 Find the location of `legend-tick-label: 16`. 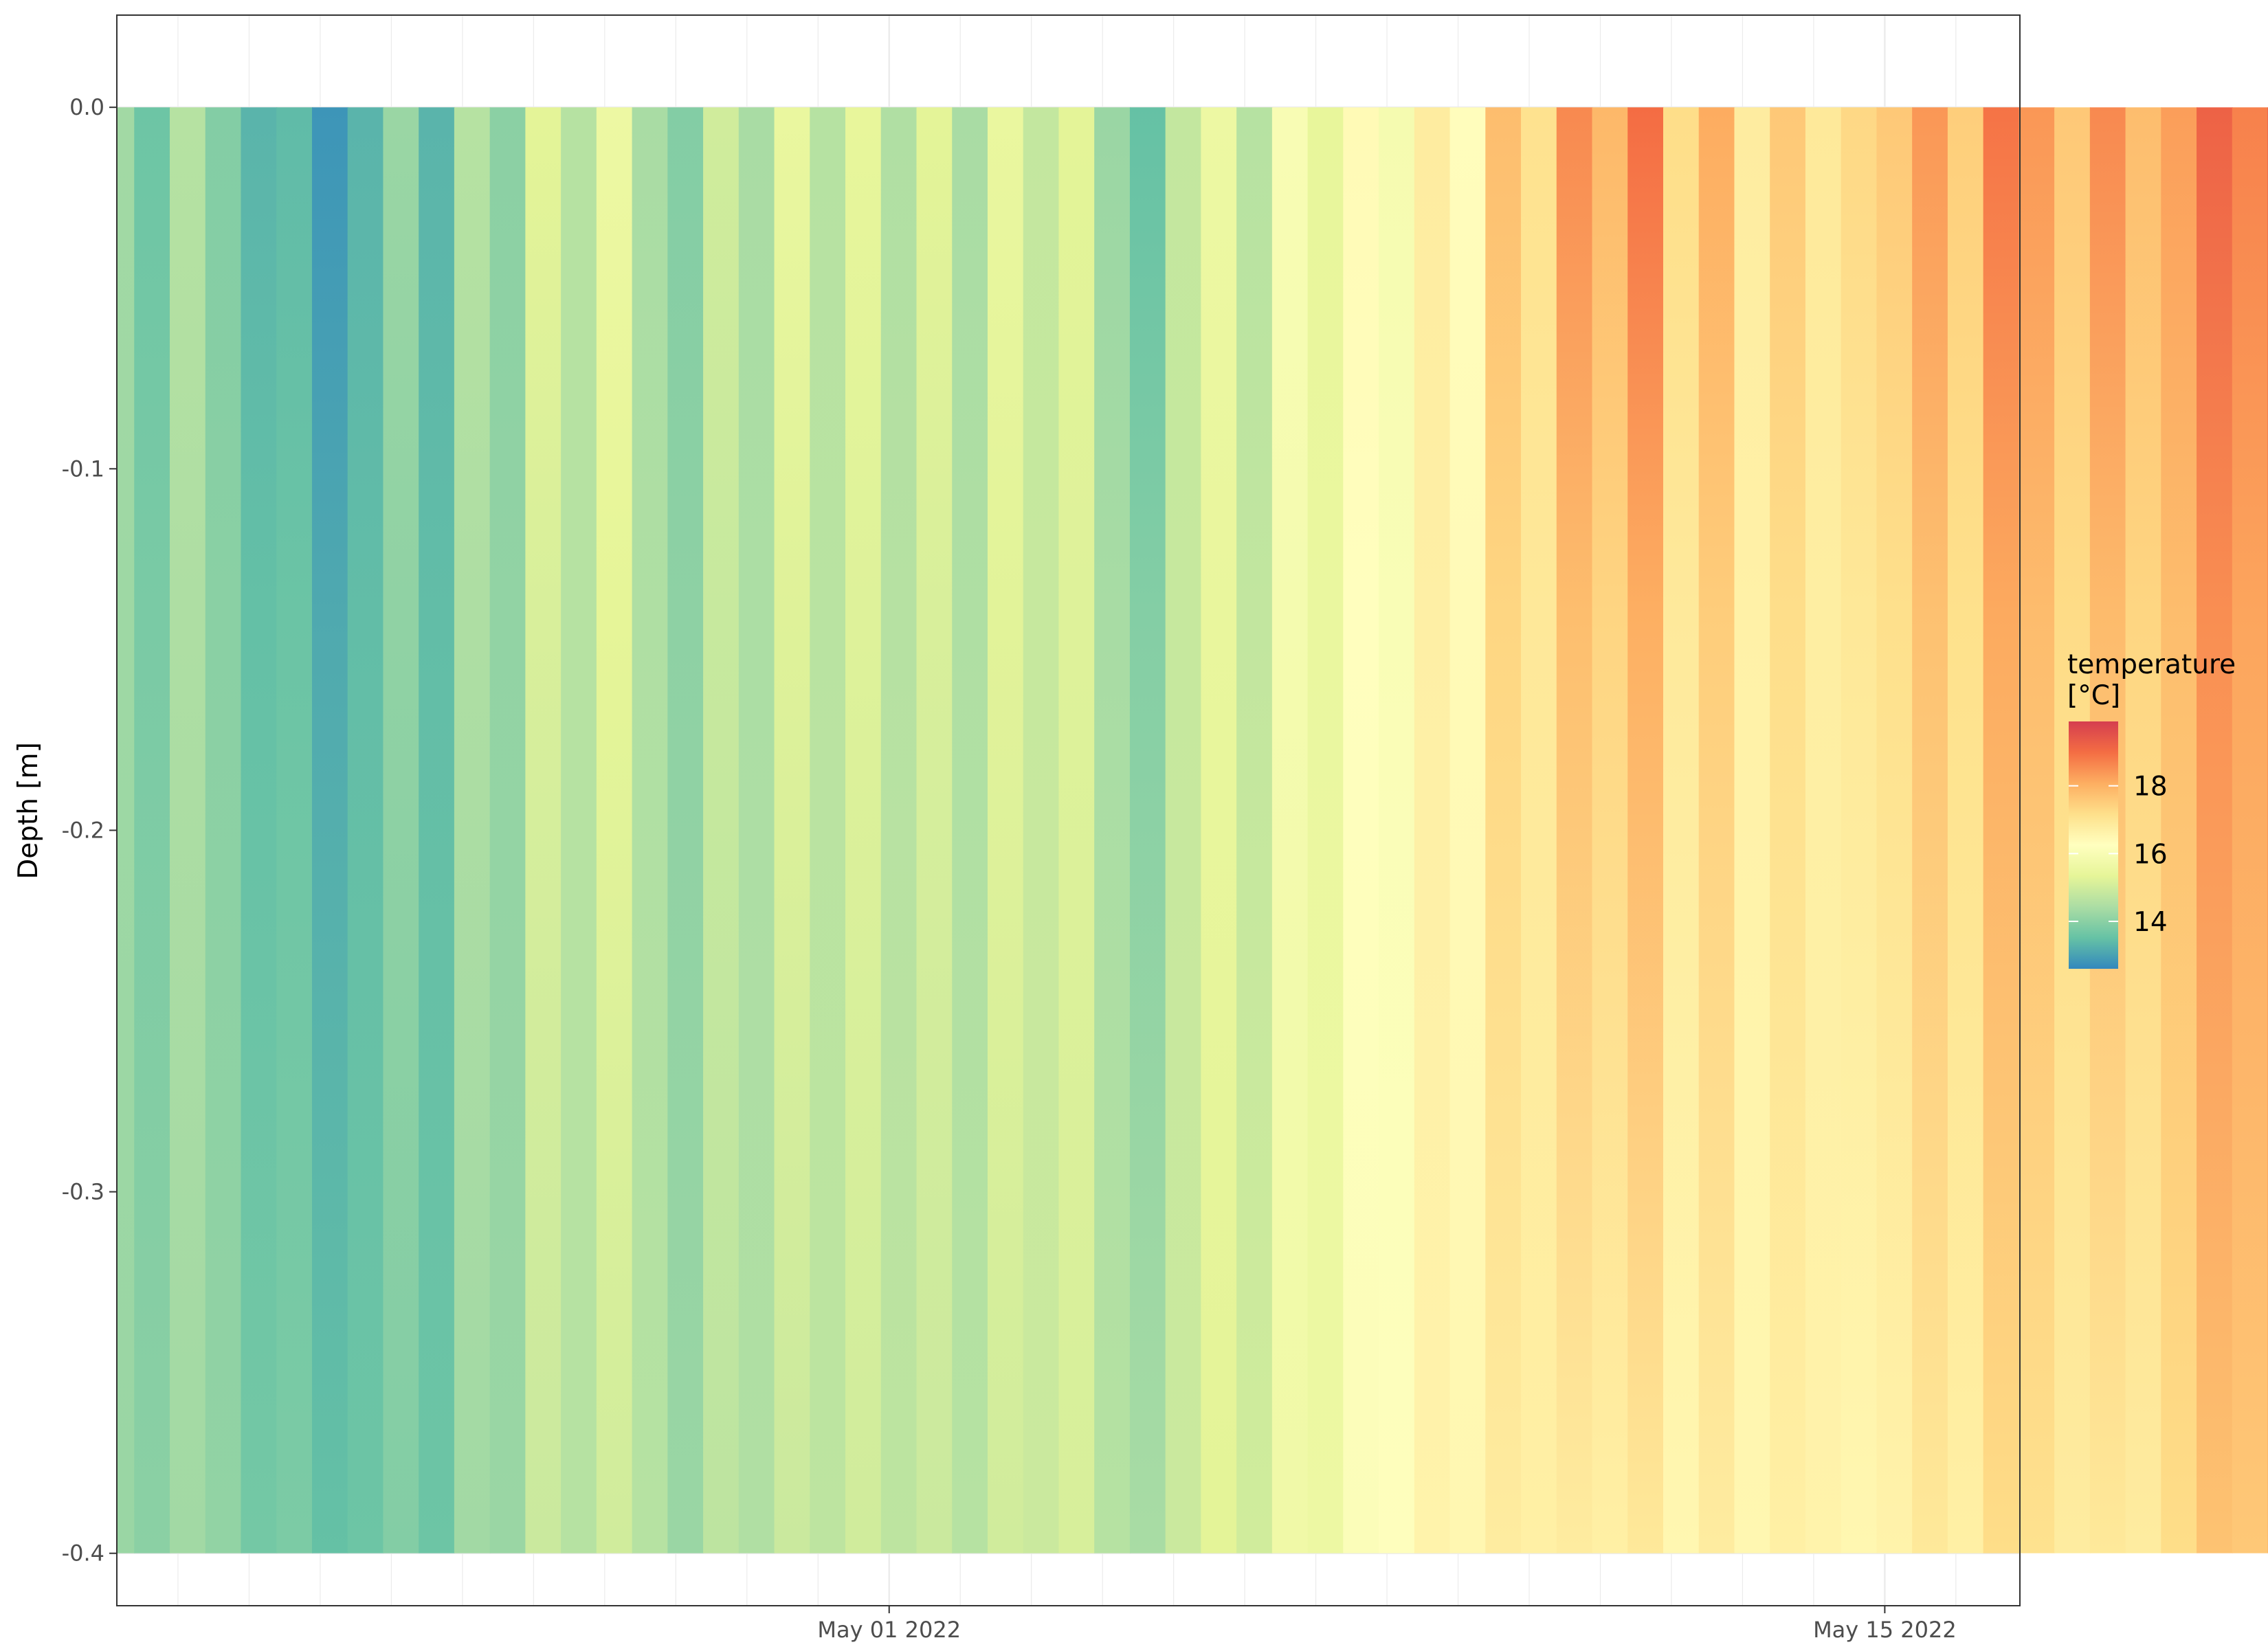

legend-tick-label: 16 is located at coordinates (2151, 854).